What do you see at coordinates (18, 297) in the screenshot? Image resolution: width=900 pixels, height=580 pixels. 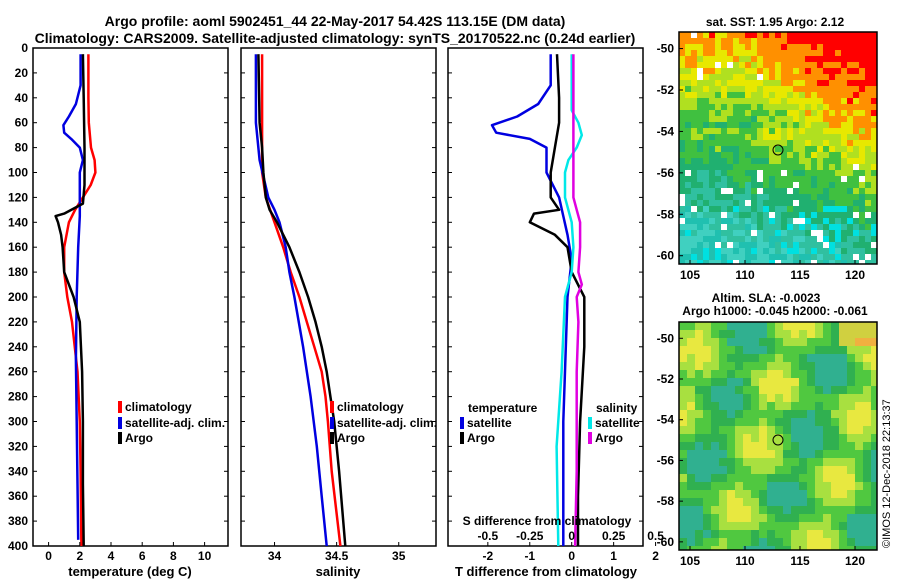 I see `depth-tick-label: 200` at bounding box center [18, 297].